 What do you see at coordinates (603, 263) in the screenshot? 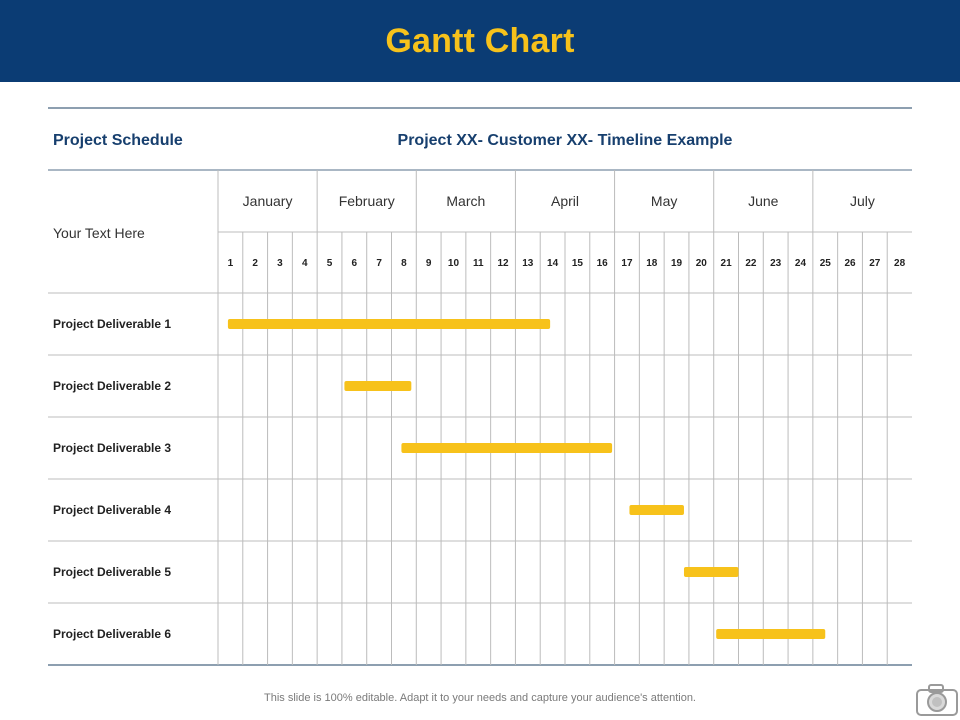
I see `period-label: 16` at bounding box center [603, 263].